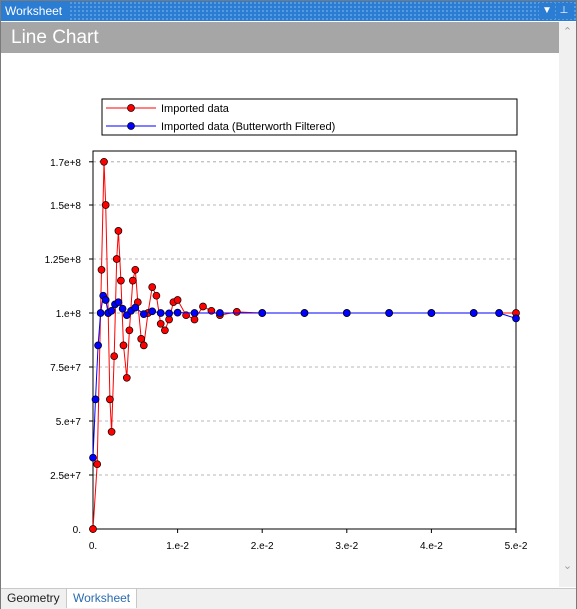 This screenshot has width=577, height=609. Describe the element at coordinates (69, 422) in the screenshot. I see `y-tick-label: 5.e+7` at that location.